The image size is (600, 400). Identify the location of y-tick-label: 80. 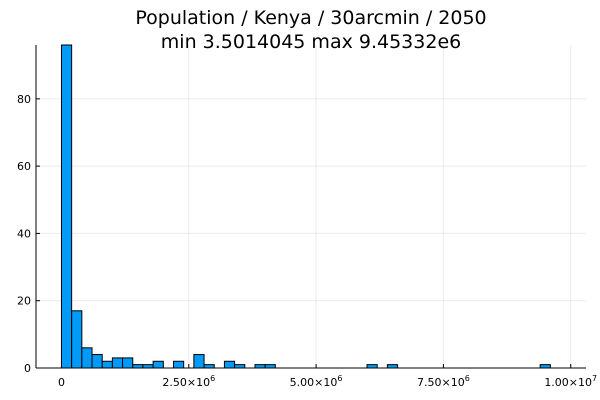
(24, 99).